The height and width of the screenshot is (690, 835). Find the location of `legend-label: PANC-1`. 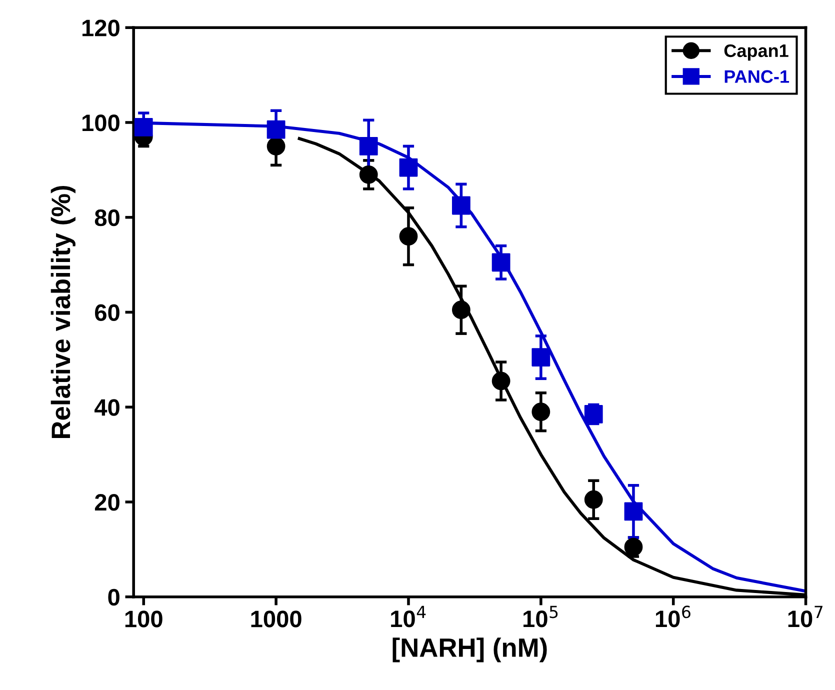

legend-label: PANC-1 is located at coordinates (757, 76).